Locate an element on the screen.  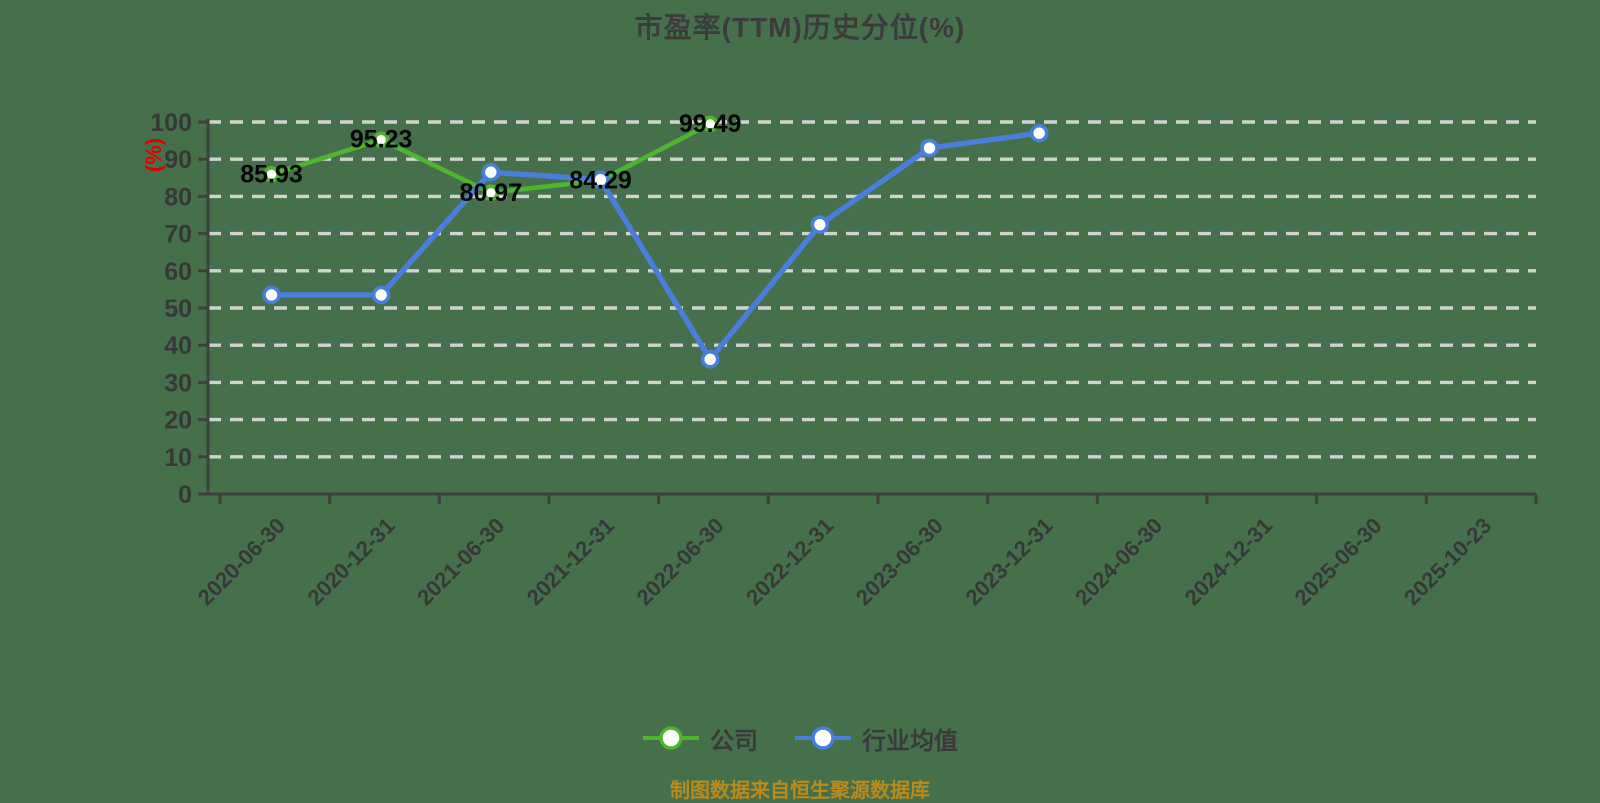
x-axis-tick-label: 2021-06-30 is located at coordinates (460, 561).